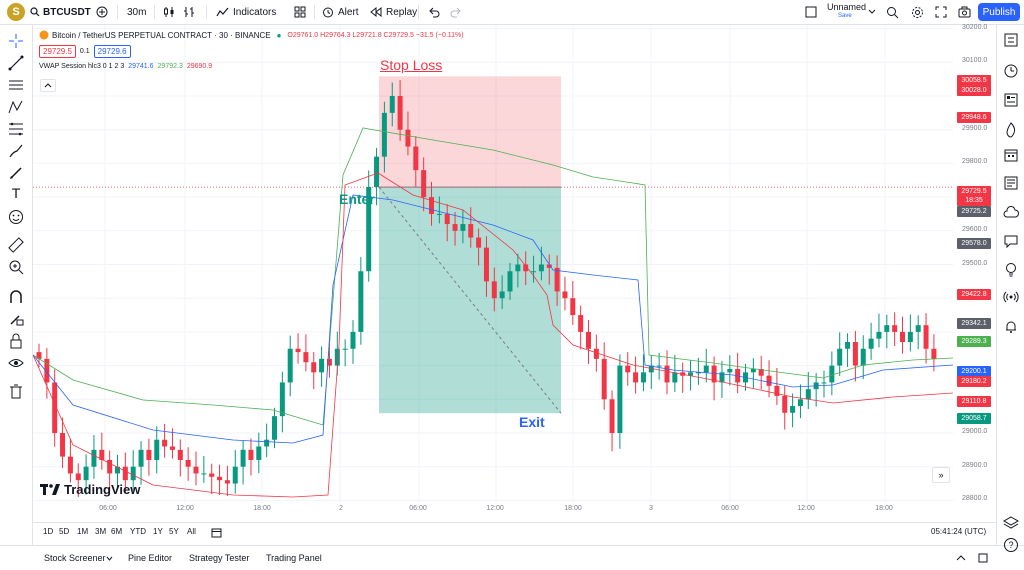 This screenshot has width=1024, height=570. I want to click on fullscreen-icon, so click(941, 12).